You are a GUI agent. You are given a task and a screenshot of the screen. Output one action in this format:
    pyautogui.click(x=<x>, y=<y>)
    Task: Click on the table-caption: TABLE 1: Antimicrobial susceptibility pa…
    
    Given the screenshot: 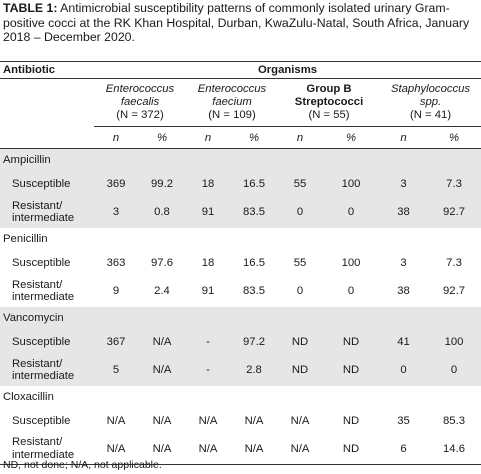 What is the action you would take?
    pyautogui.click(x=240, y=23)
    